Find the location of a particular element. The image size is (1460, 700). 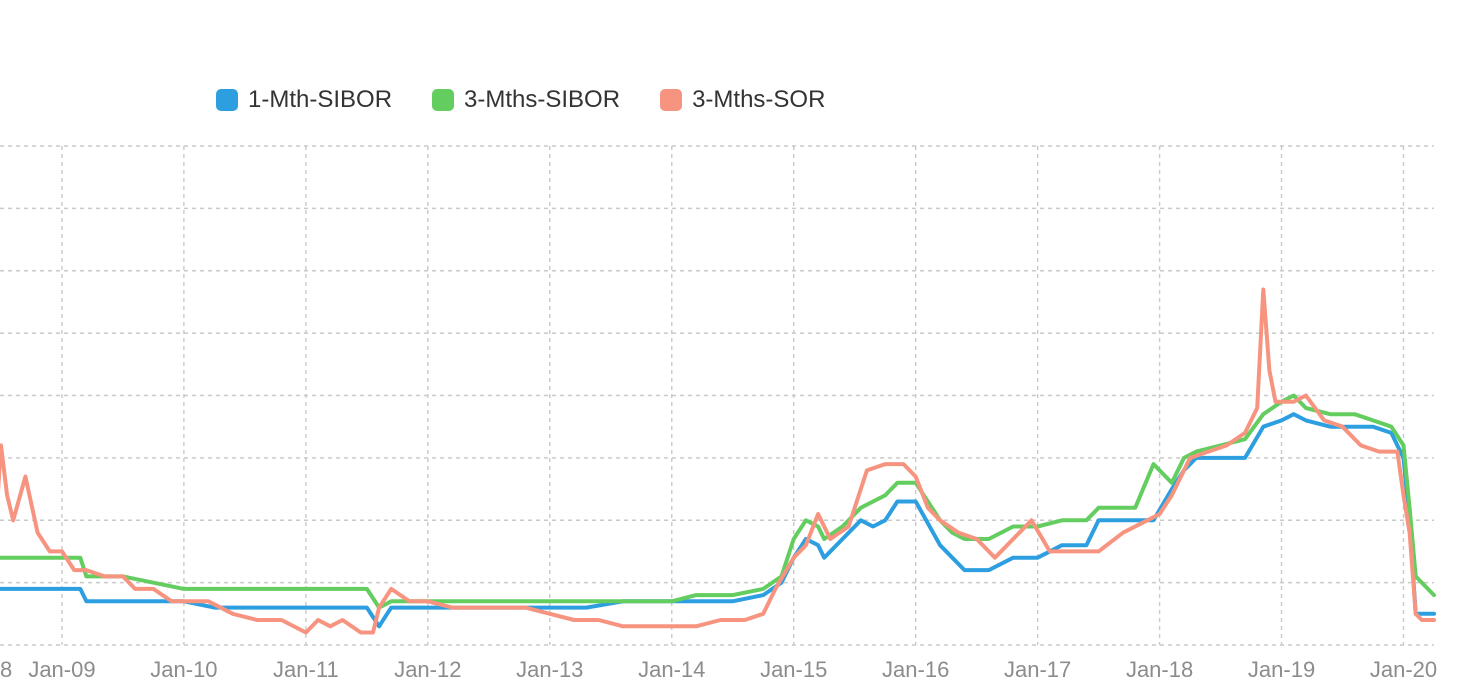

legend-swatch-3mths-sibor is located at coordinates (443, 100).